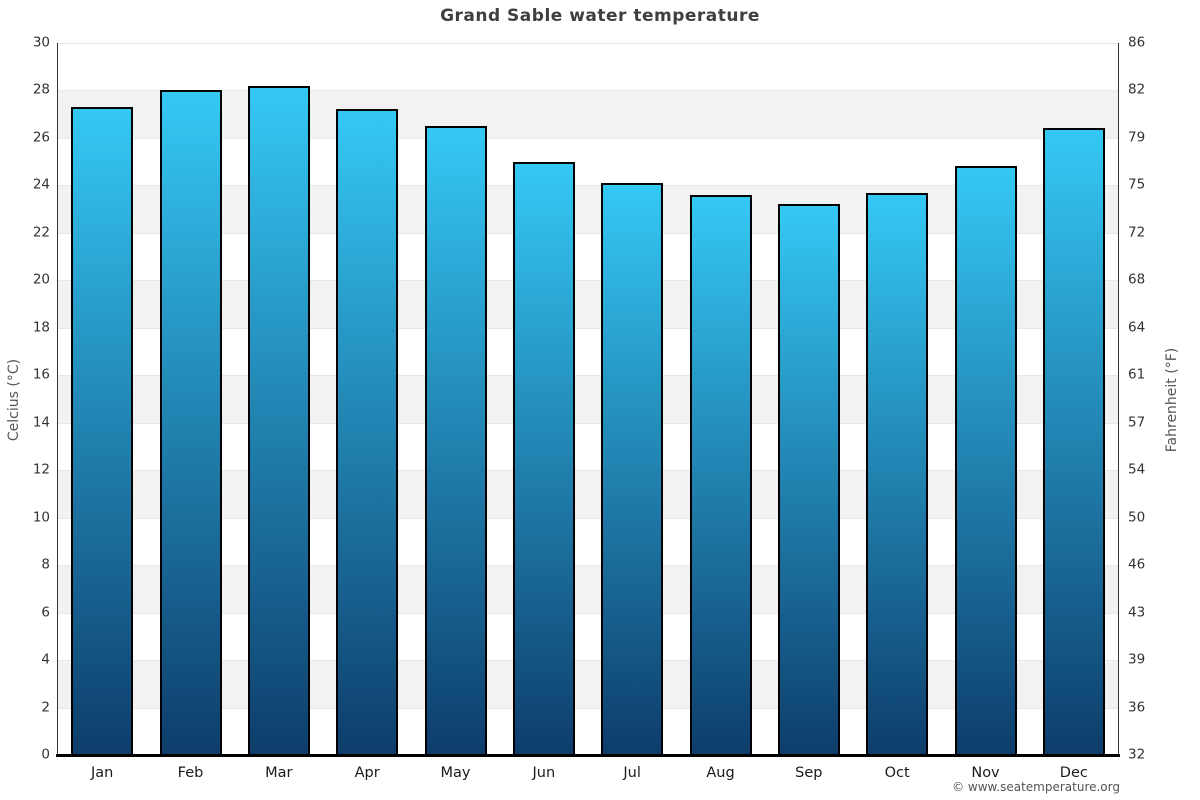 This screenshot has width=1200, height=800. I want to click on x-label-jan: Jan, so click(102, 773).